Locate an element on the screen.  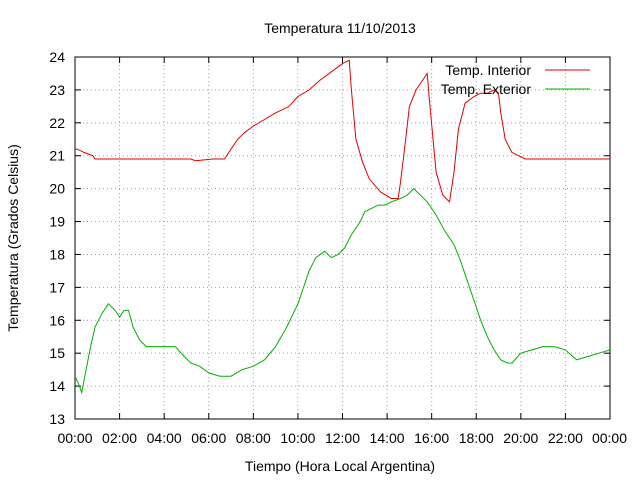
y-tick-label: 22 is located at coordinates (57, 123).